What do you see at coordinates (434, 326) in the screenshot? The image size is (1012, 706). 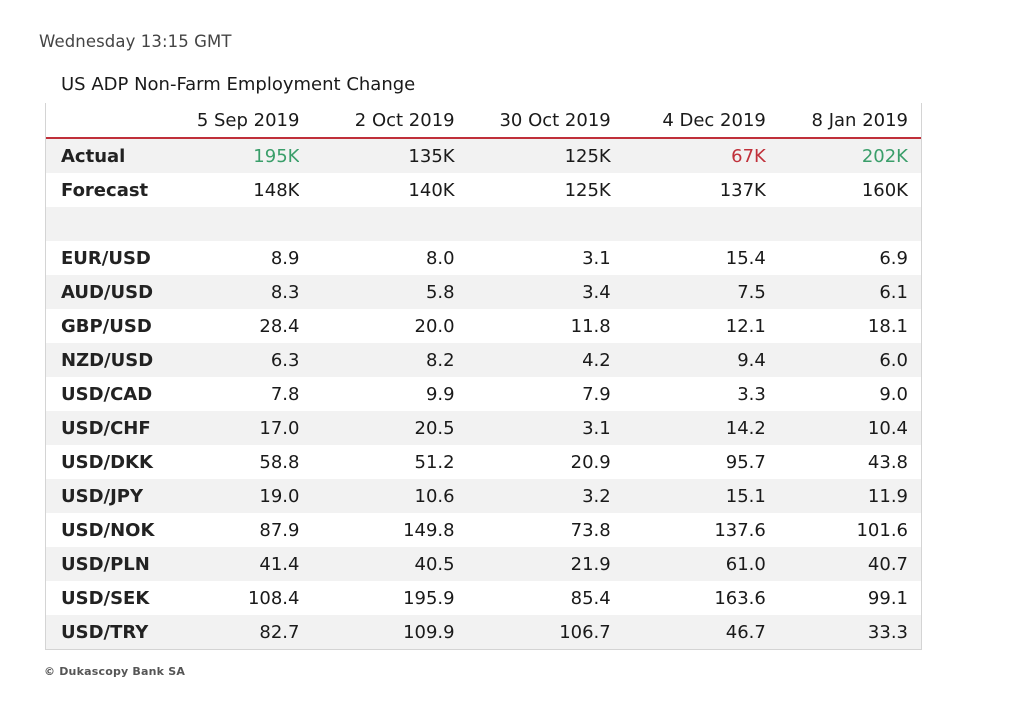 I see `table-cell: 20.0` at bounding box center [434, 326].